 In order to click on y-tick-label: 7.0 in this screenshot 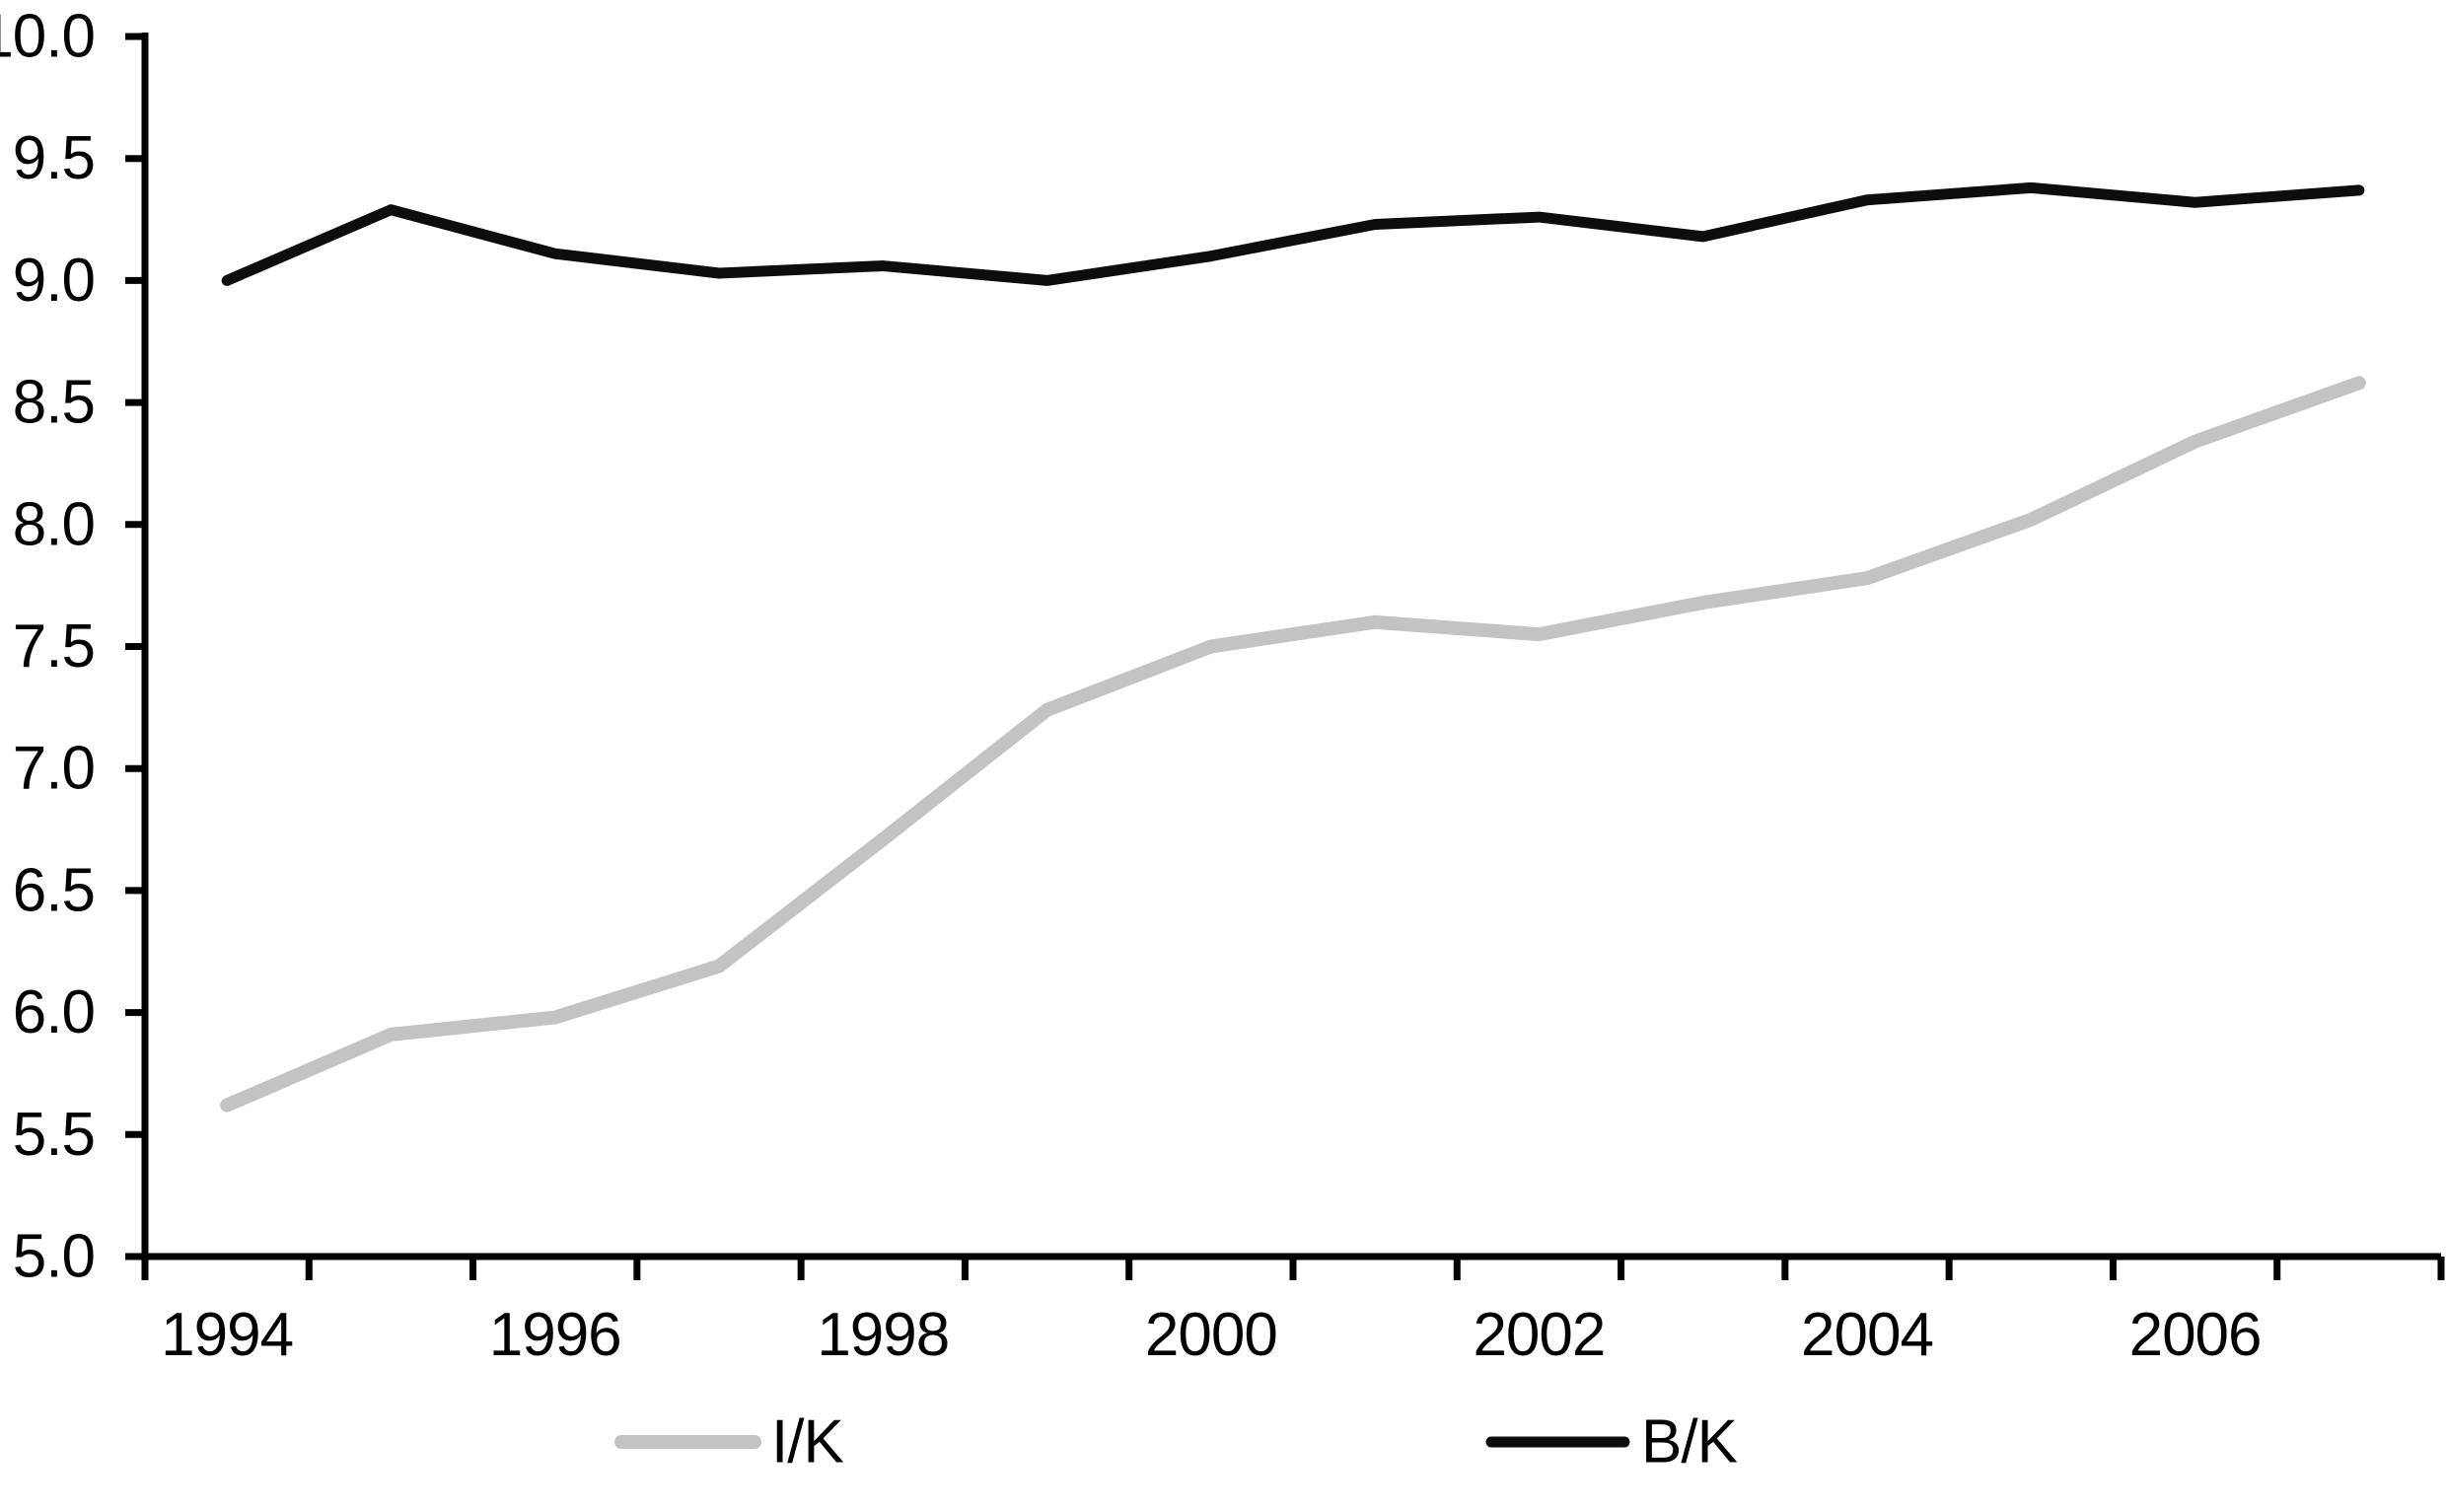, I will do `click(54, 769)`.